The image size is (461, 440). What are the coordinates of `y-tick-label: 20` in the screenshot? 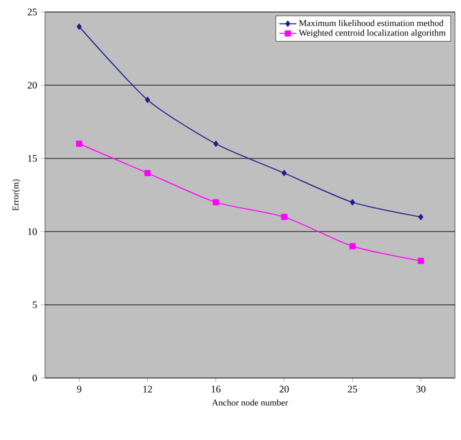 It's located at (32, 85).